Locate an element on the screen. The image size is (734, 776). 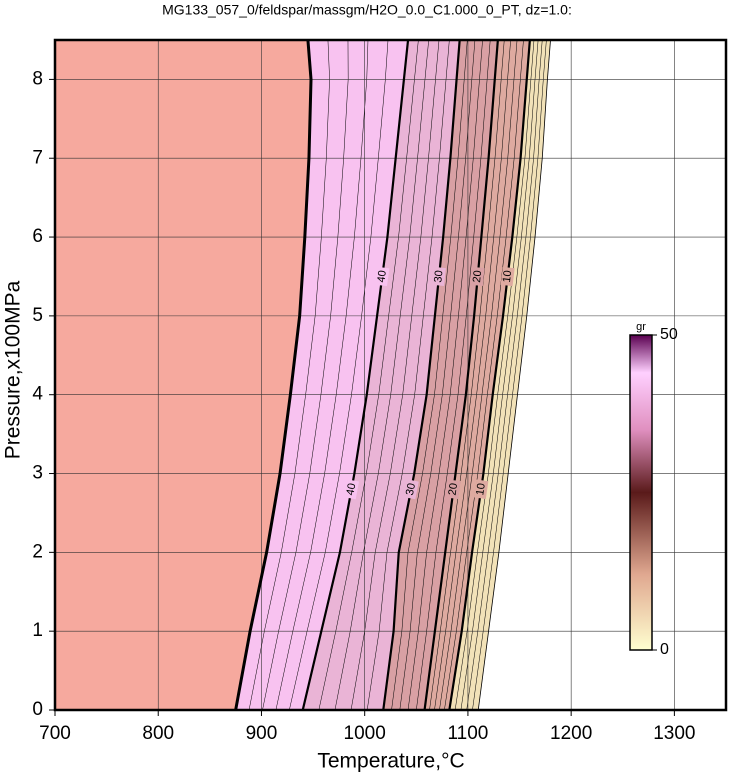
y-tick-label: 5 is located at coordinates (37, 315).